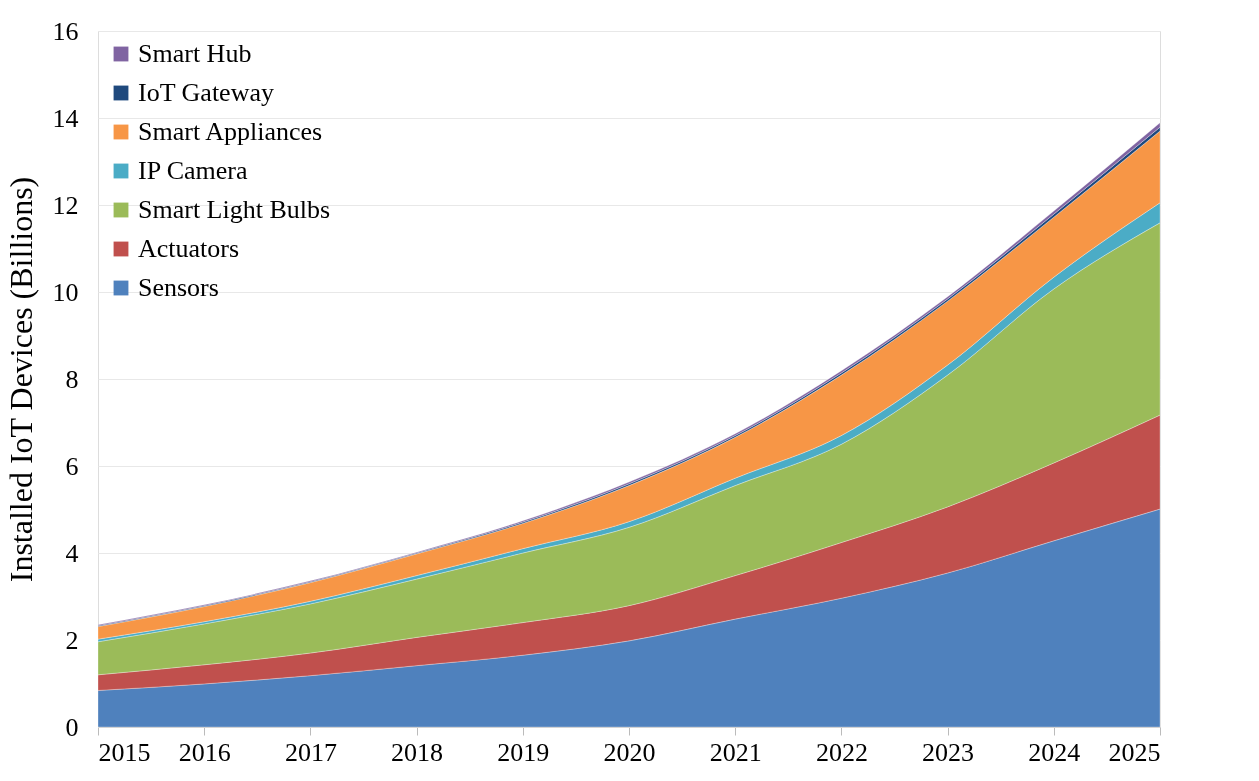 The width and height of the screenshot is (1259, 781). Describe the element at coordinates (65, 118) in the screenshot. I see `y-tick-label: 14` at that location.